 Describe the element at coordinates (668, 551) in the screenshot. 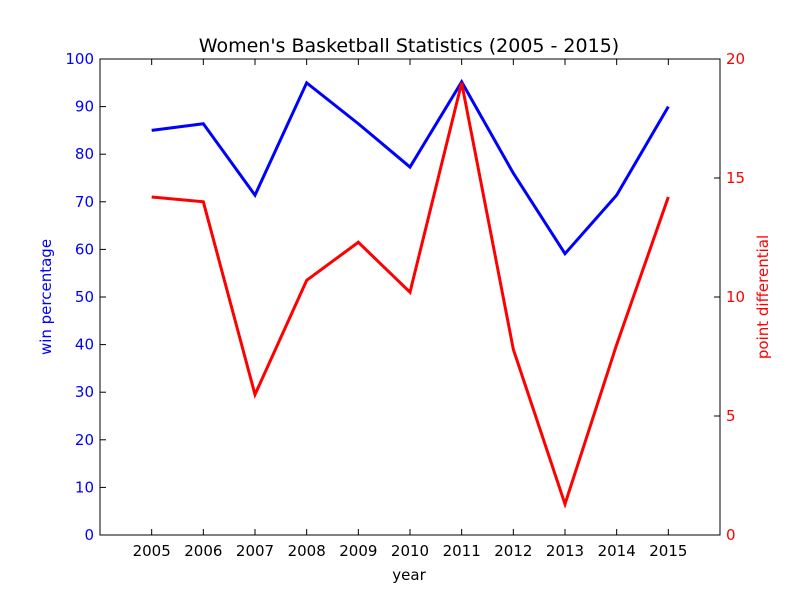

I see `x-tick-label: 2015` at that location.